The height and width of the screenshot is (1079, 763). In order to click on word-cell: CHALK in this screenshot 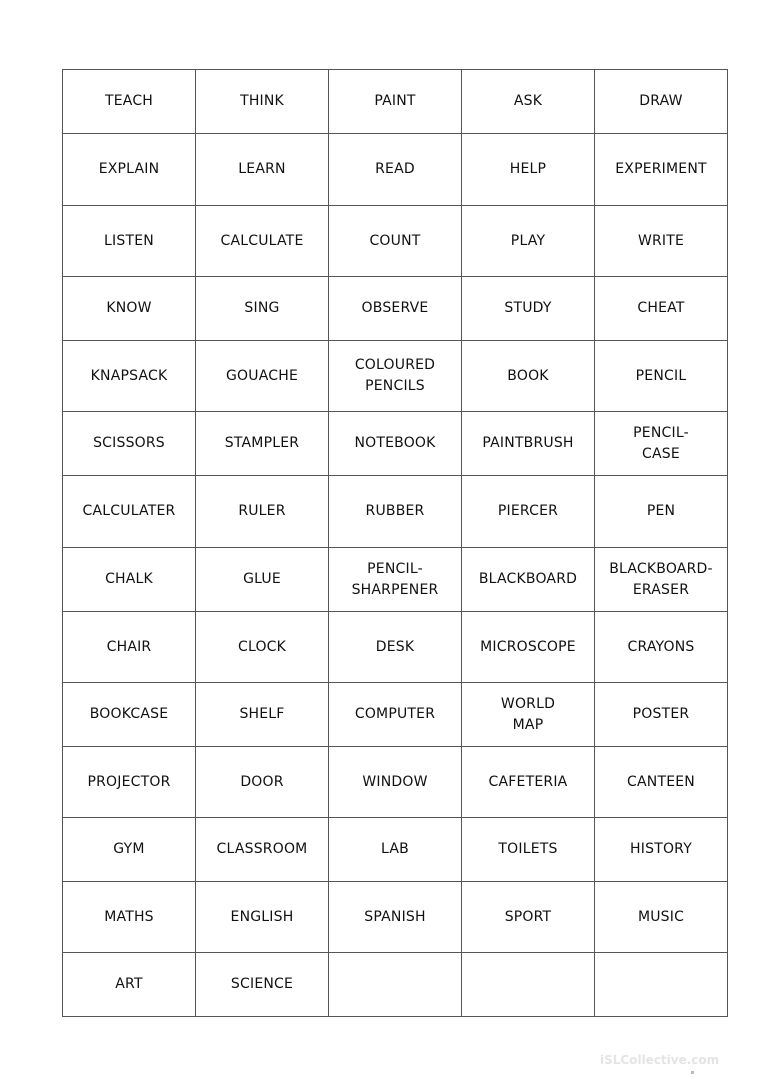, I will do `click(129, 579)`.